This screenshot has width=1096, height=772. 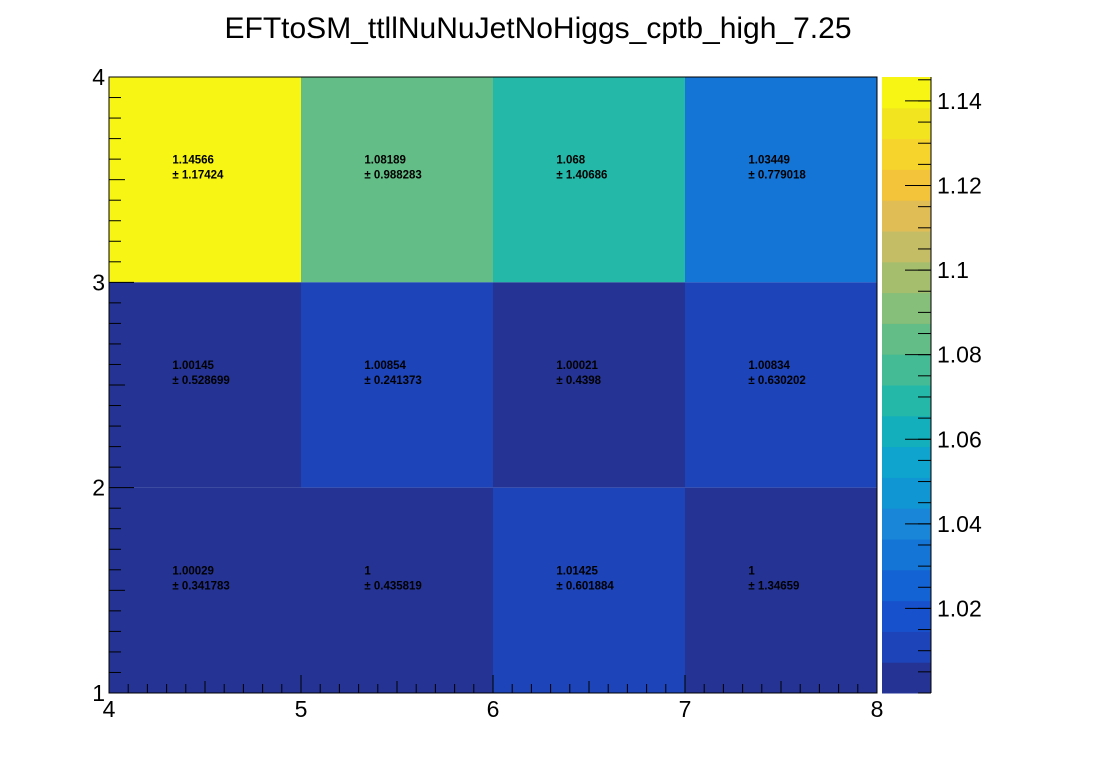 I want to click on cell-error-label: ± 0.241373, so click(x=392, y=381).